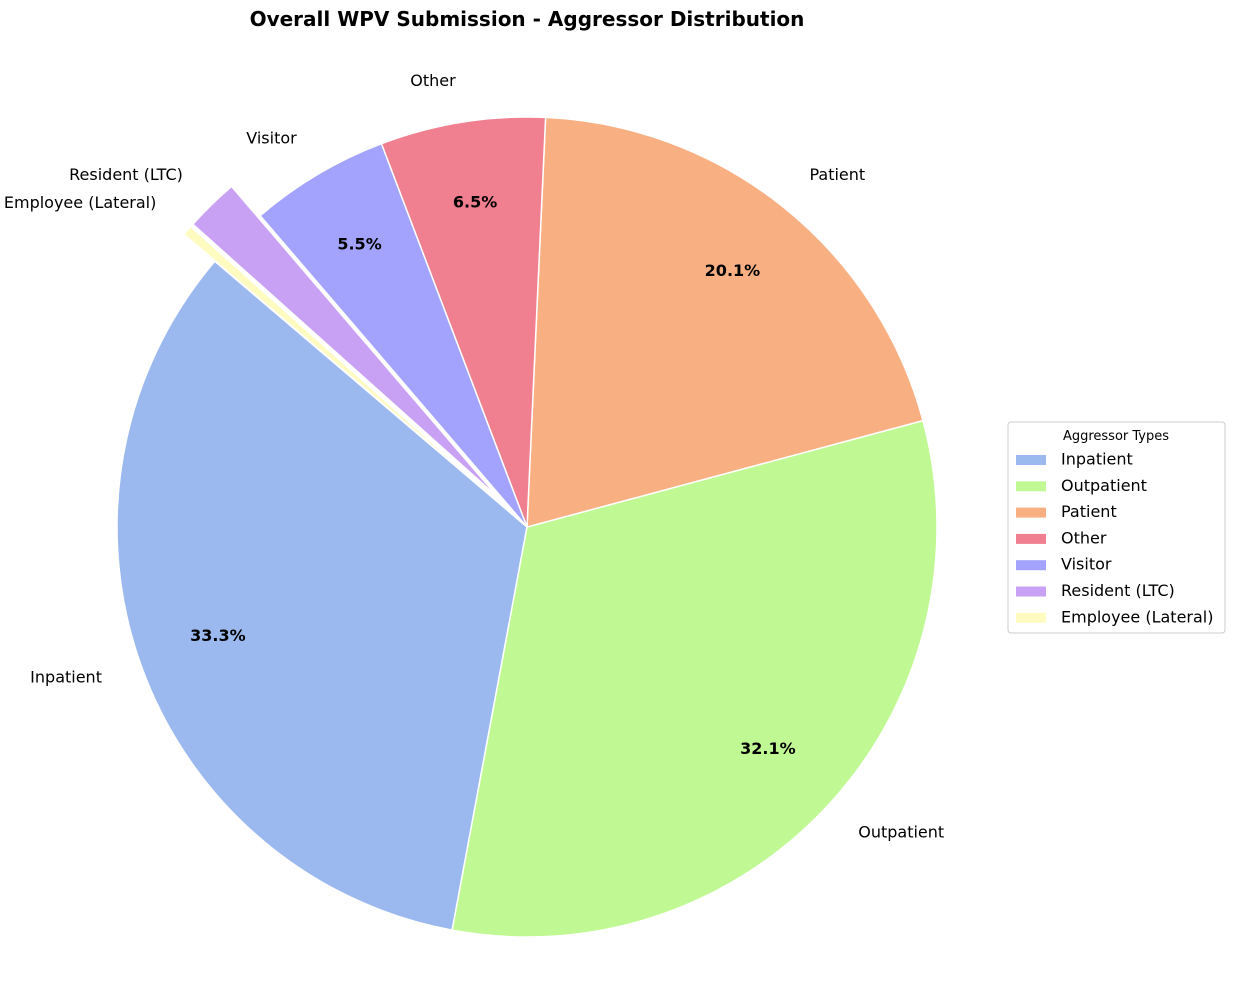 Image resolution: width=1235 pixels, height=989 pixels. I want to click on slice-label: Other, so click(433, 80).